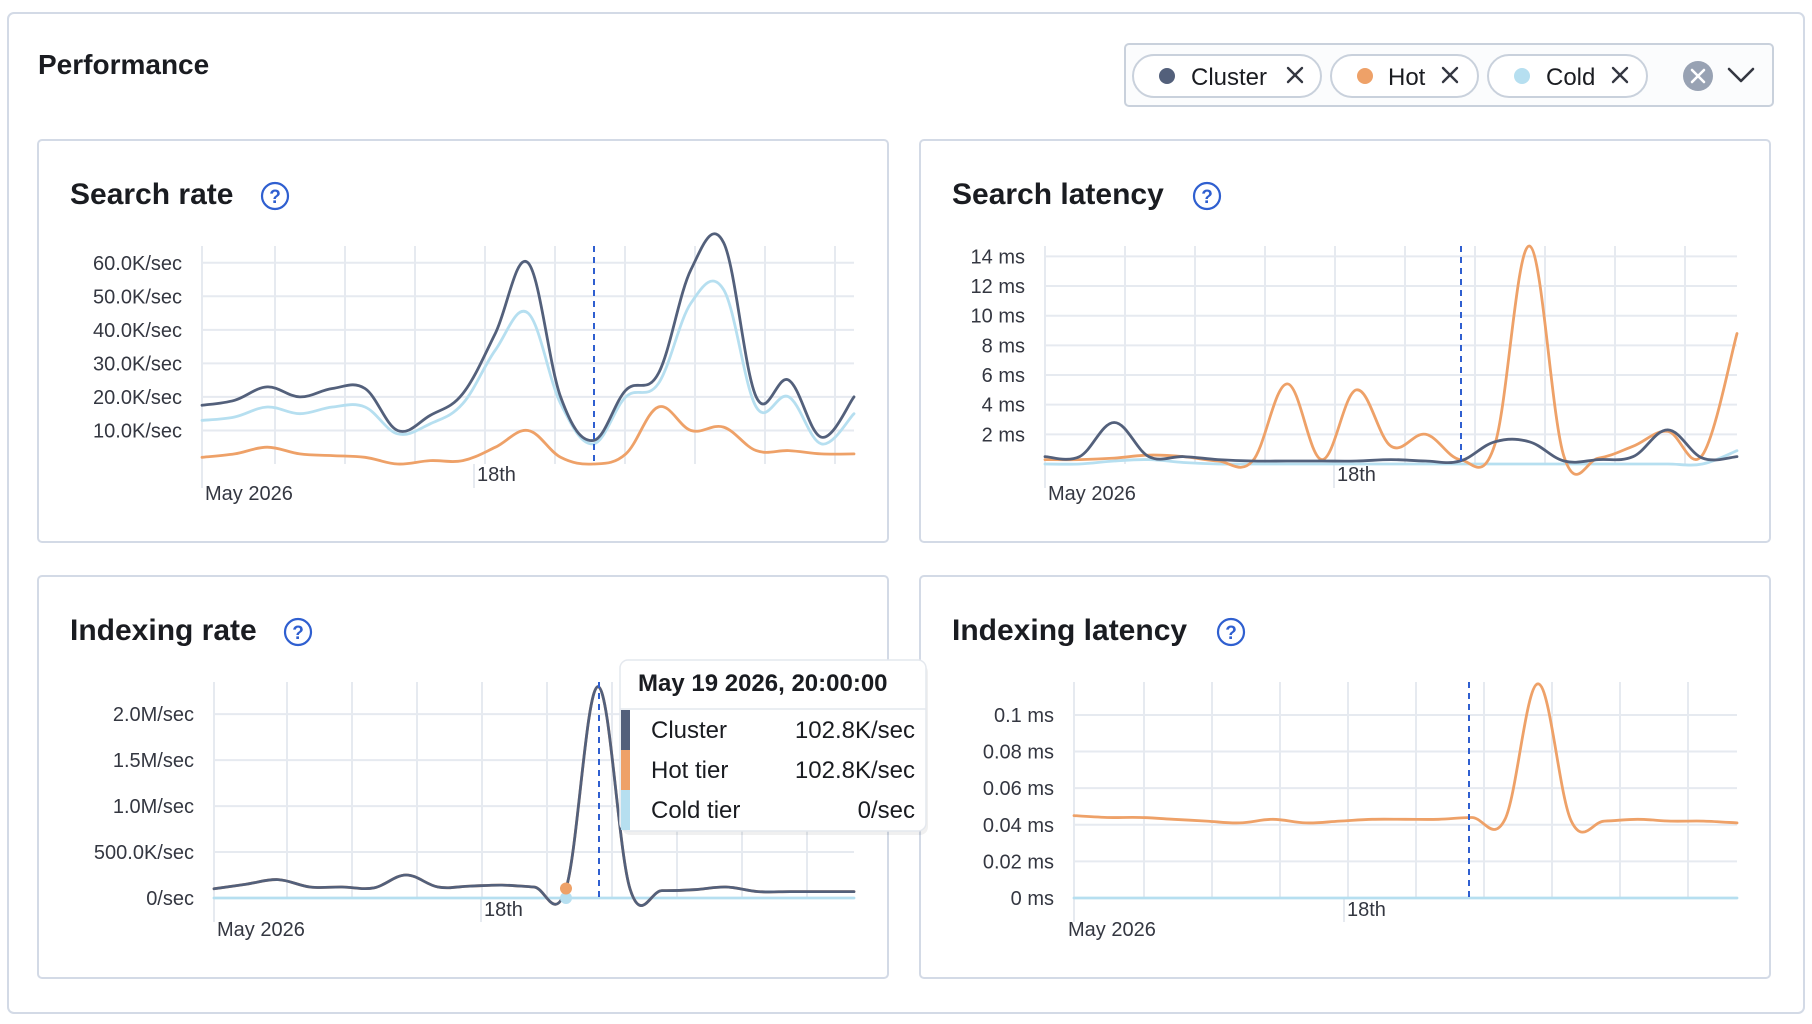  What do you see at coordinates (1167, 76) in the screenshot?
I see `cluster-dot-icon` at bounding box center [1167, 76].